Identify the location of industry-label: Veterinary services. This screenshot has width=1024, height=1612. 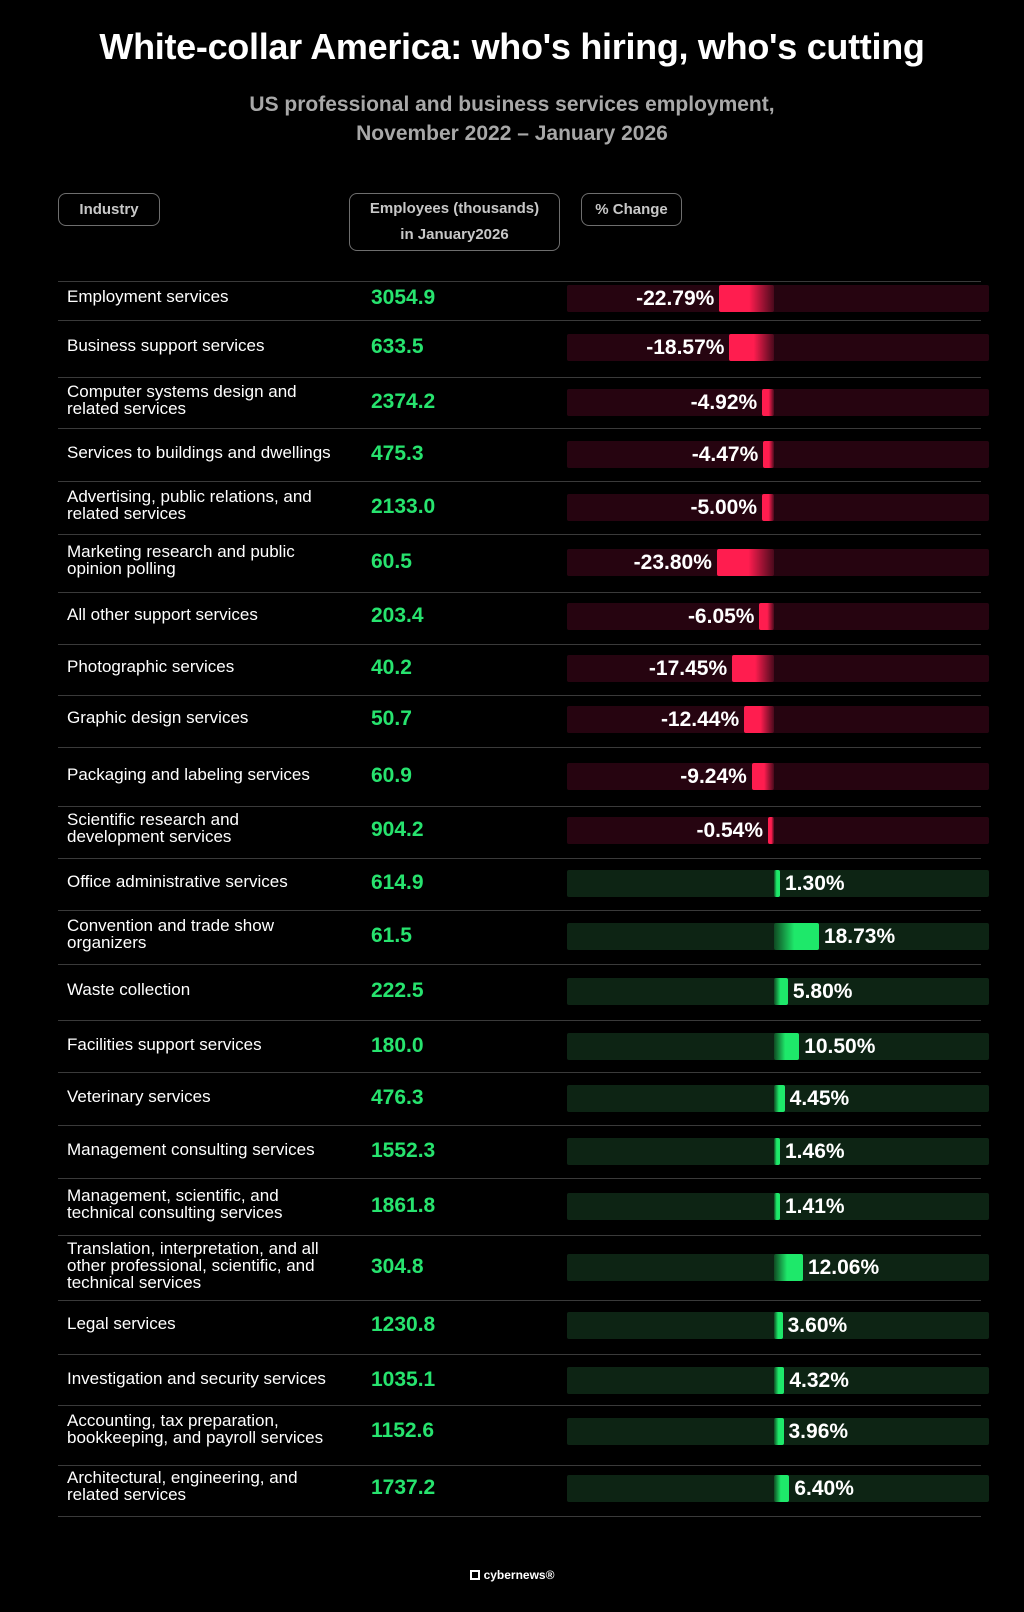
(139, 1096).